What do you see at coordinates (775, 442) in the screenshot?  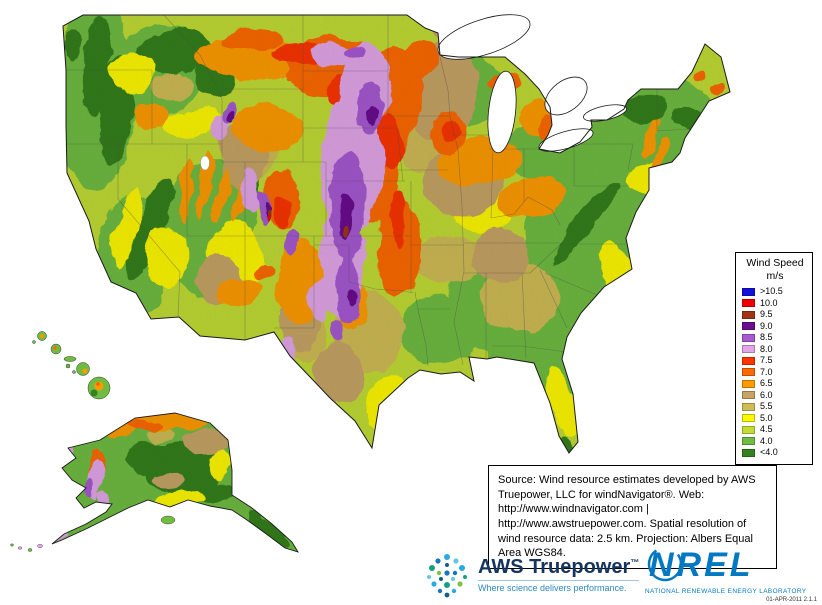 I see `legend-entry: 4.0` at bounding box center [775, 442].